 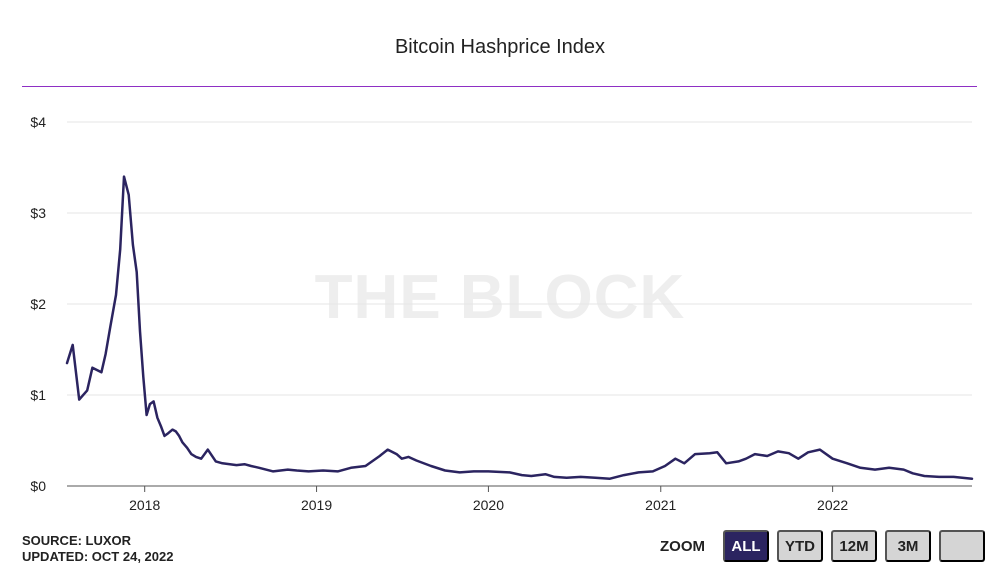 I want to click on x-tick-label: 2022, so click(x=832, y=505).